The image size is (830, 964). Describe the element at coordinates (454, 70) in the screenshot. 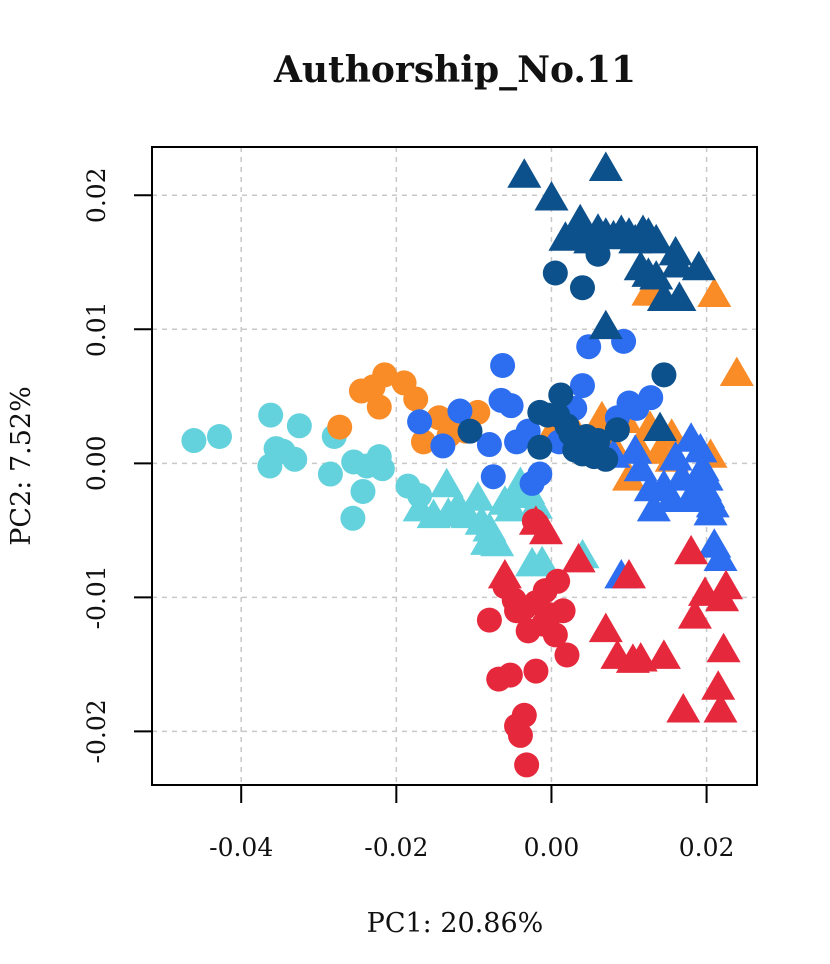

I see `chart-title: Authorship_No.11` at that location.